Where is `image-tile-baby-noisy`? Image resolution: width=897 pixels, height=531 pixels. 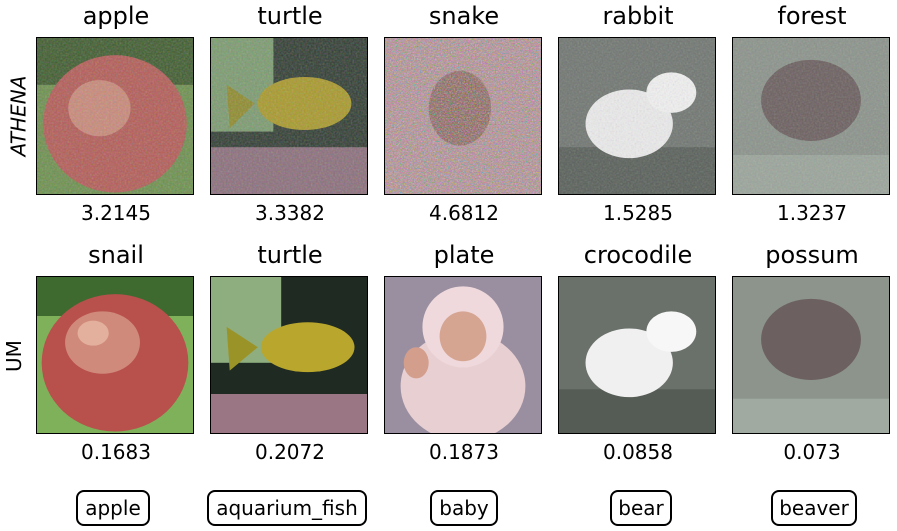 image-tile-baby-noisy is located at coordinates (463, 116).